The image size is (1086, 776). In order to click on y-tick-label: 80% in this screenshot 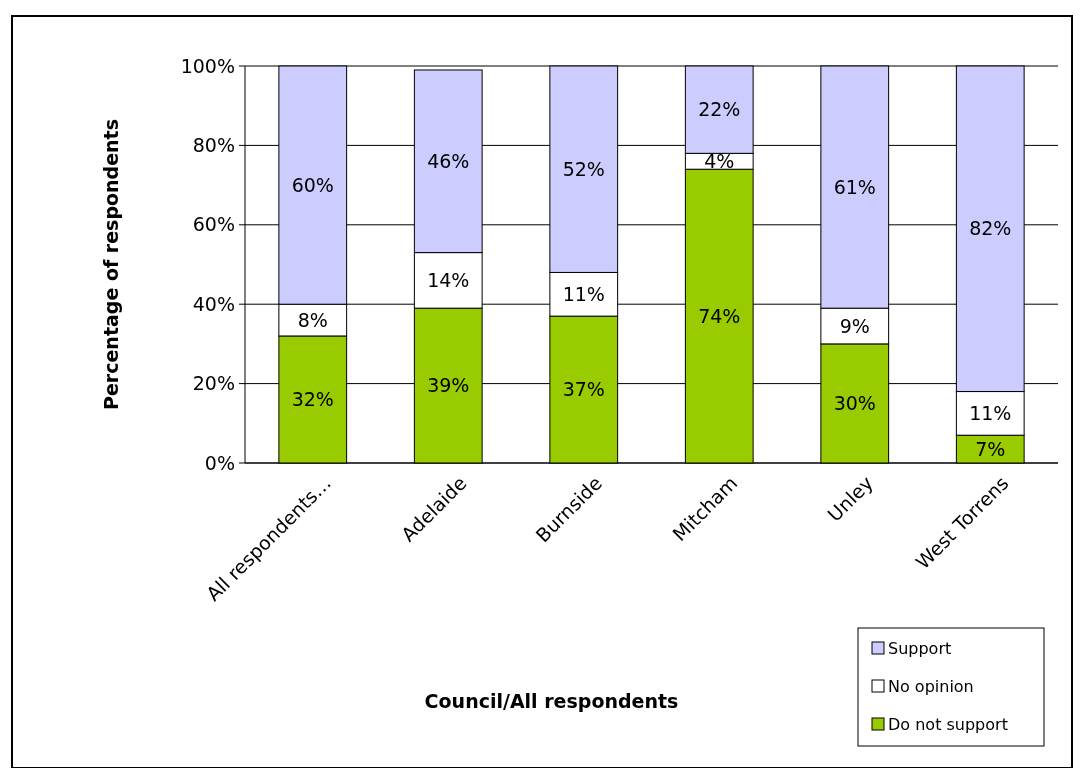, I will do `click(213, 145)`.